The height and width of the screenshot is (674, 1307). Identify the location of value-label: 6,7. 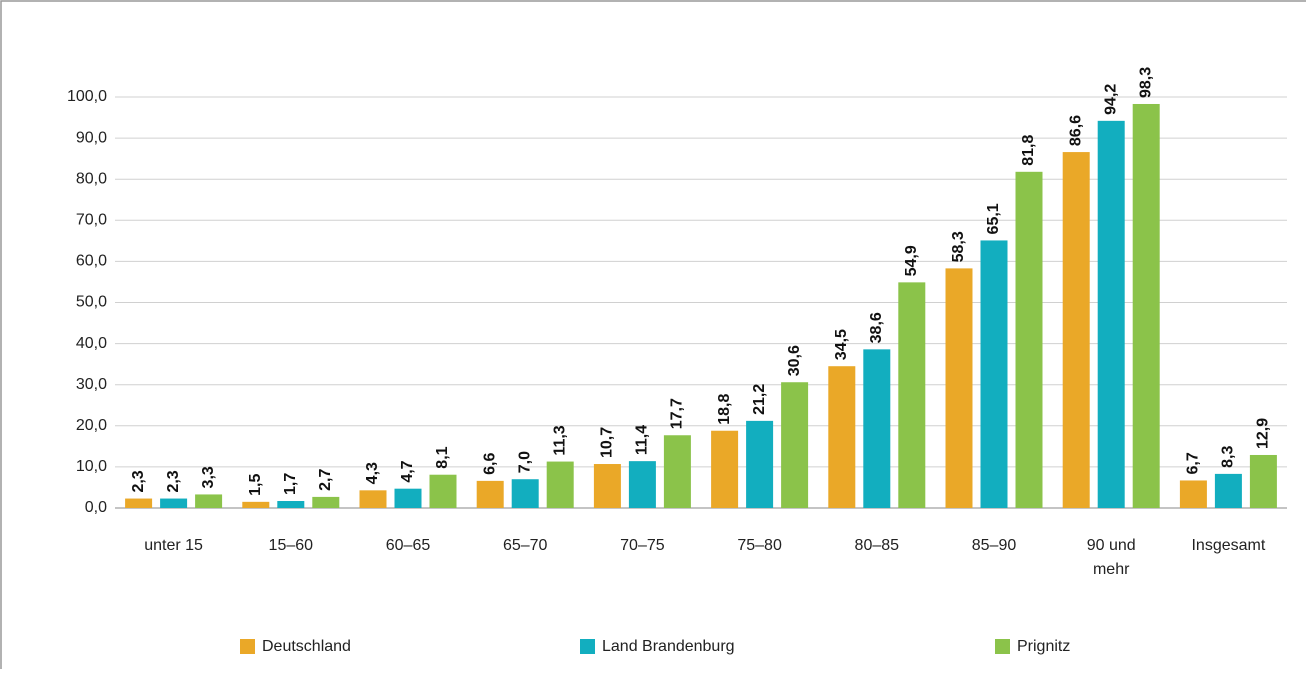
(1193, 463).